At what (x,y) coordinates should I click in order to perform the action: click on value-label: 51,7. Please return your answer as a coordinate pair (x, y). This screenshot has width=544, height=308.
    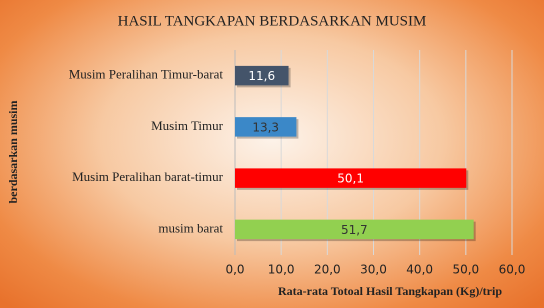
    Looking at the image, I should click on (354, 230).